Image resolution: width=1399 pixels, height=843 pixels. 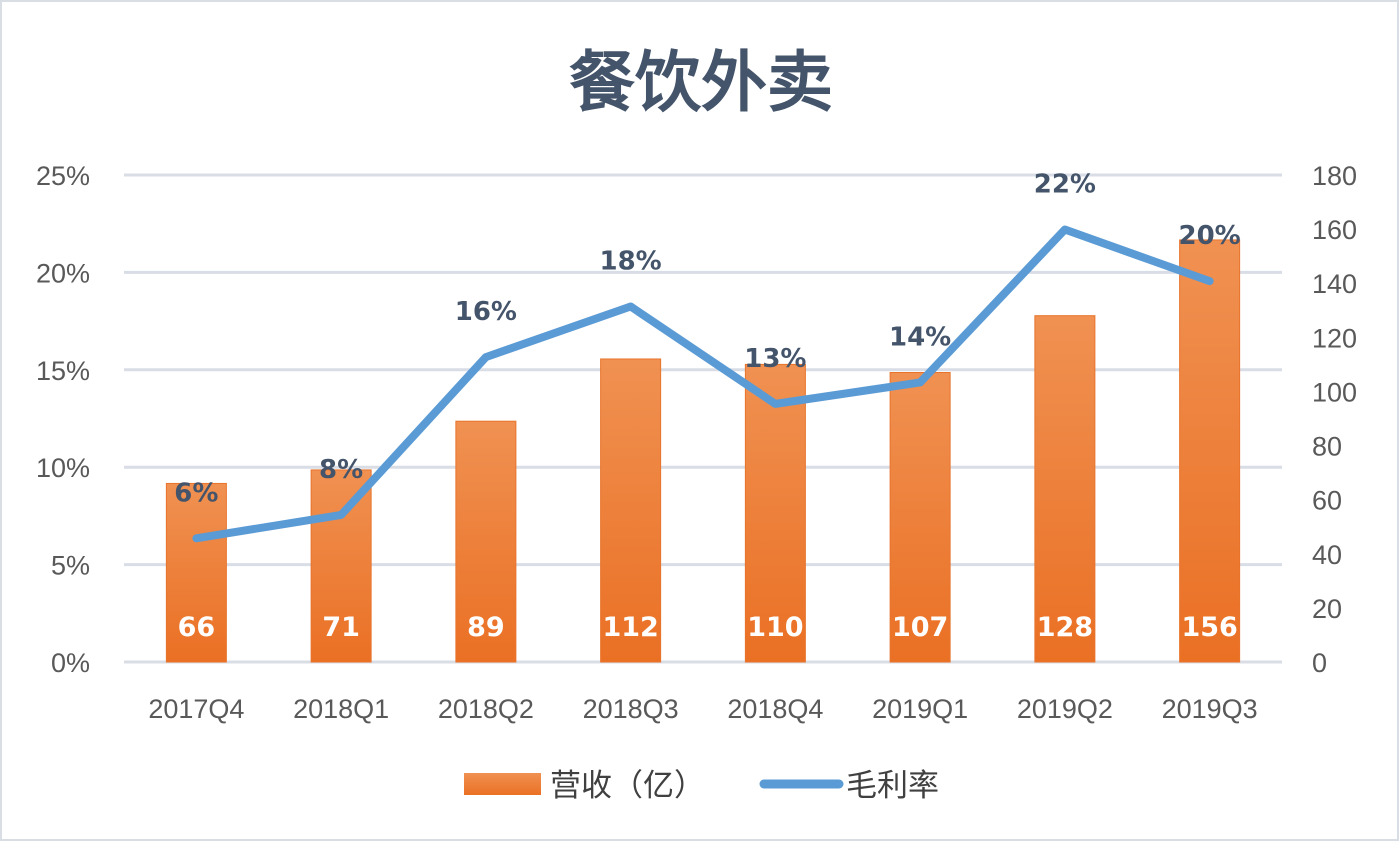 I want to click on category-label: 2019Q3, so click(x=1210, y=709).